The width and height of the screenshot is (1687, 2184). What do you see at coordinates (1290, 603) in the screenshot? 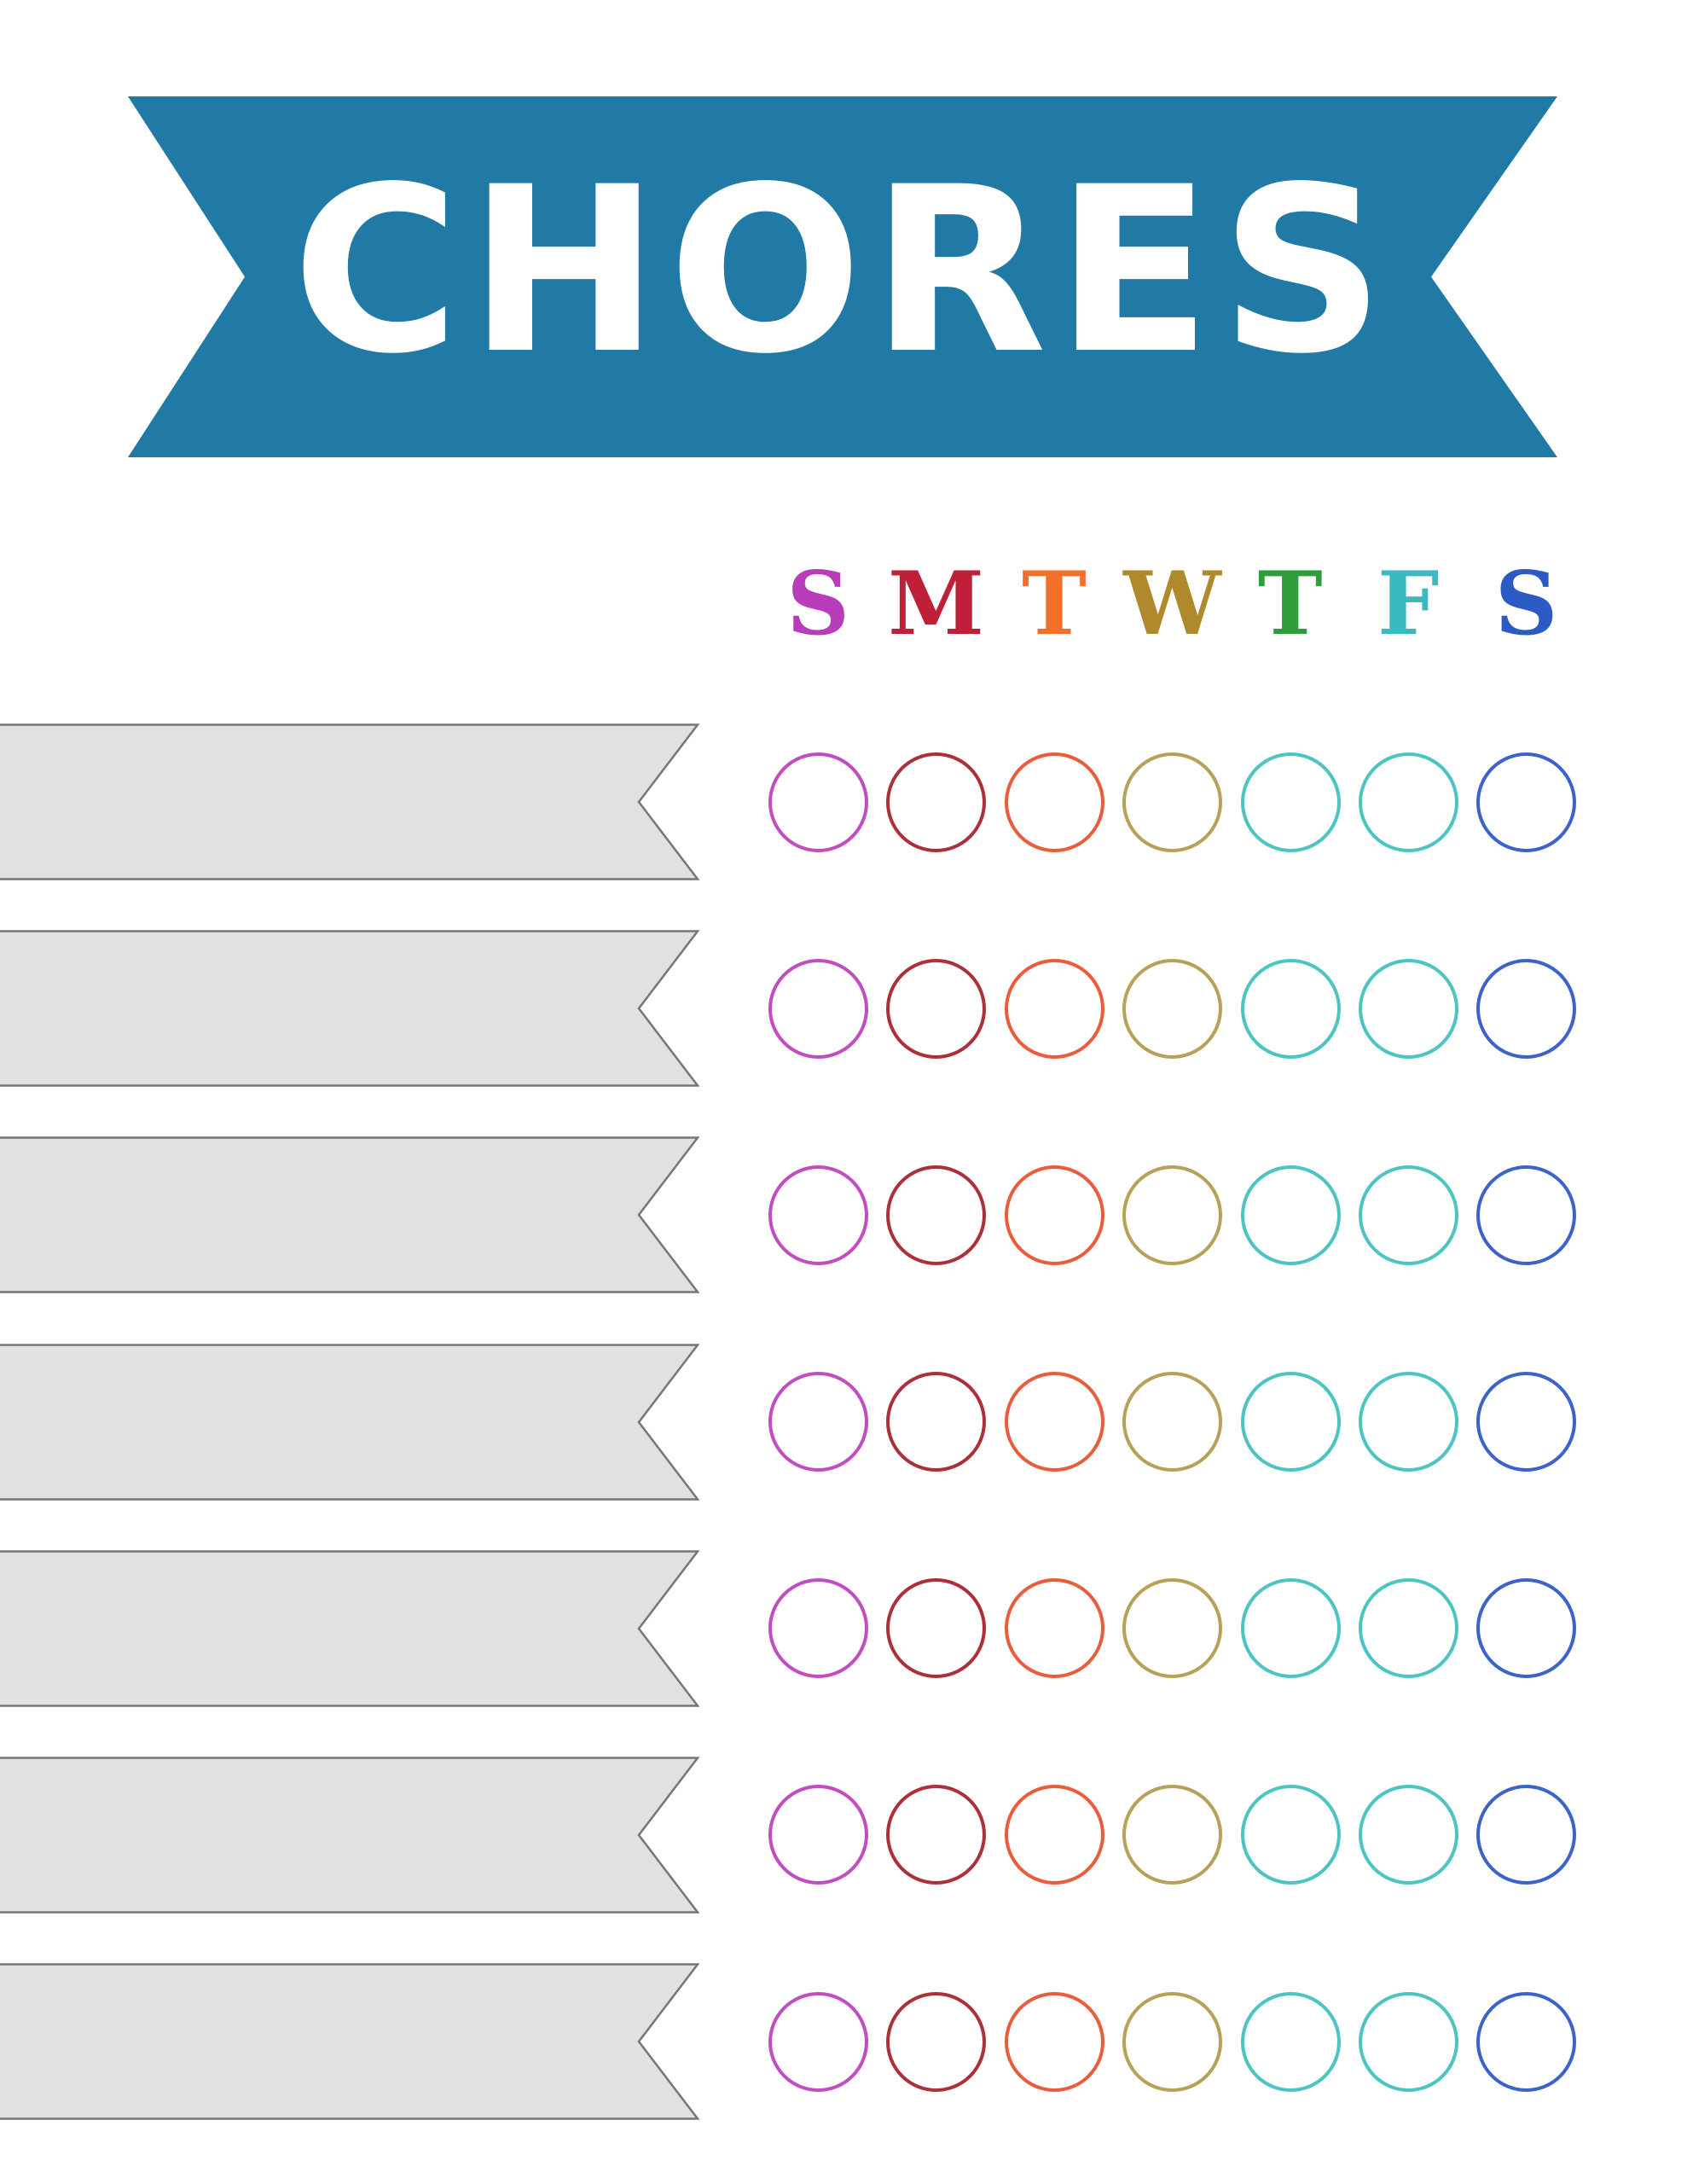
I see `day-letter-thursday: T` at bounding box center [1290, 603].